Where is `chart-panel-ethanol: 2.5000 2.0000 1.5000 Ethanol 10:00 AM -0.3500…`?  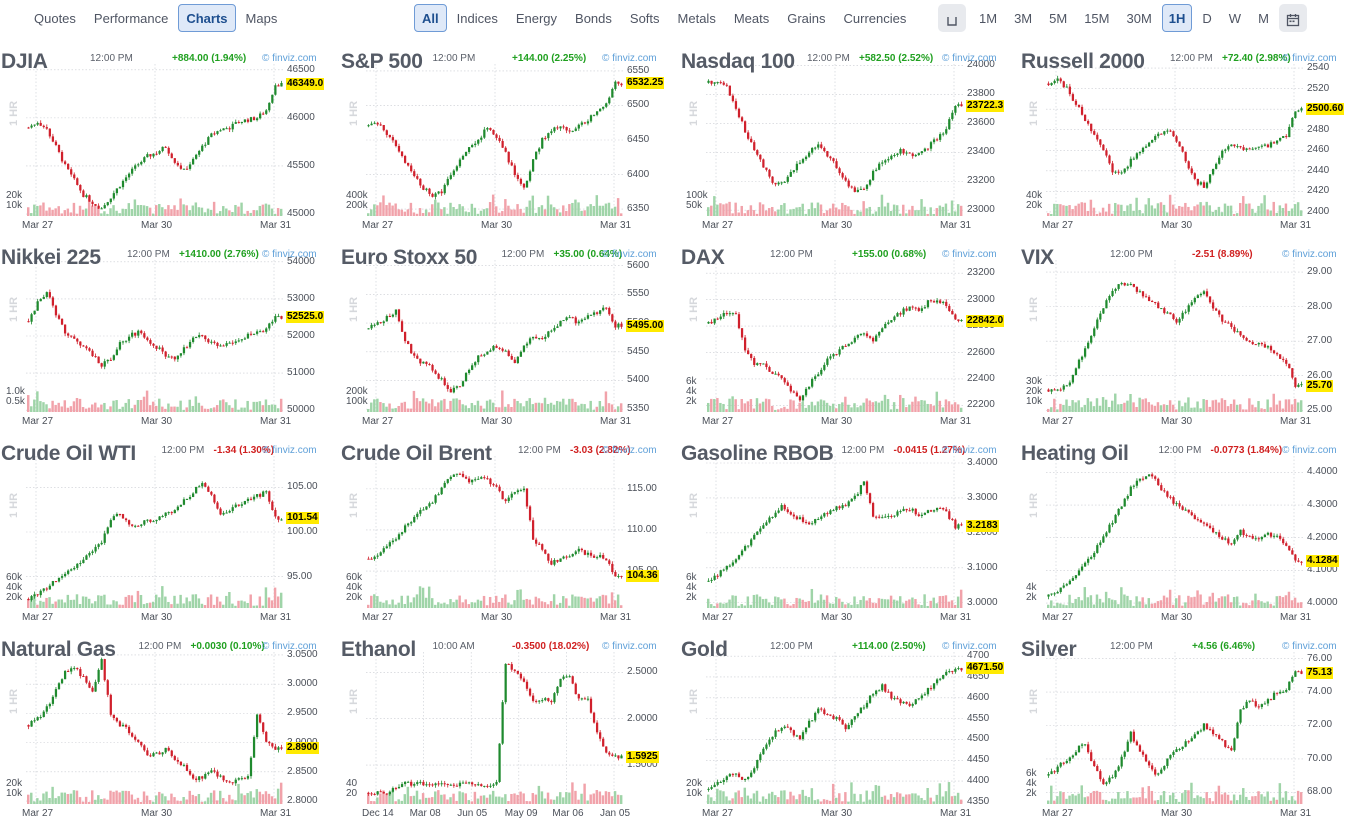
chart-panel-ethanol: 2.5000 2.0000 1.5000 Ethanol 10:00 AM -0.3500… is located at coordinates (510, 729).